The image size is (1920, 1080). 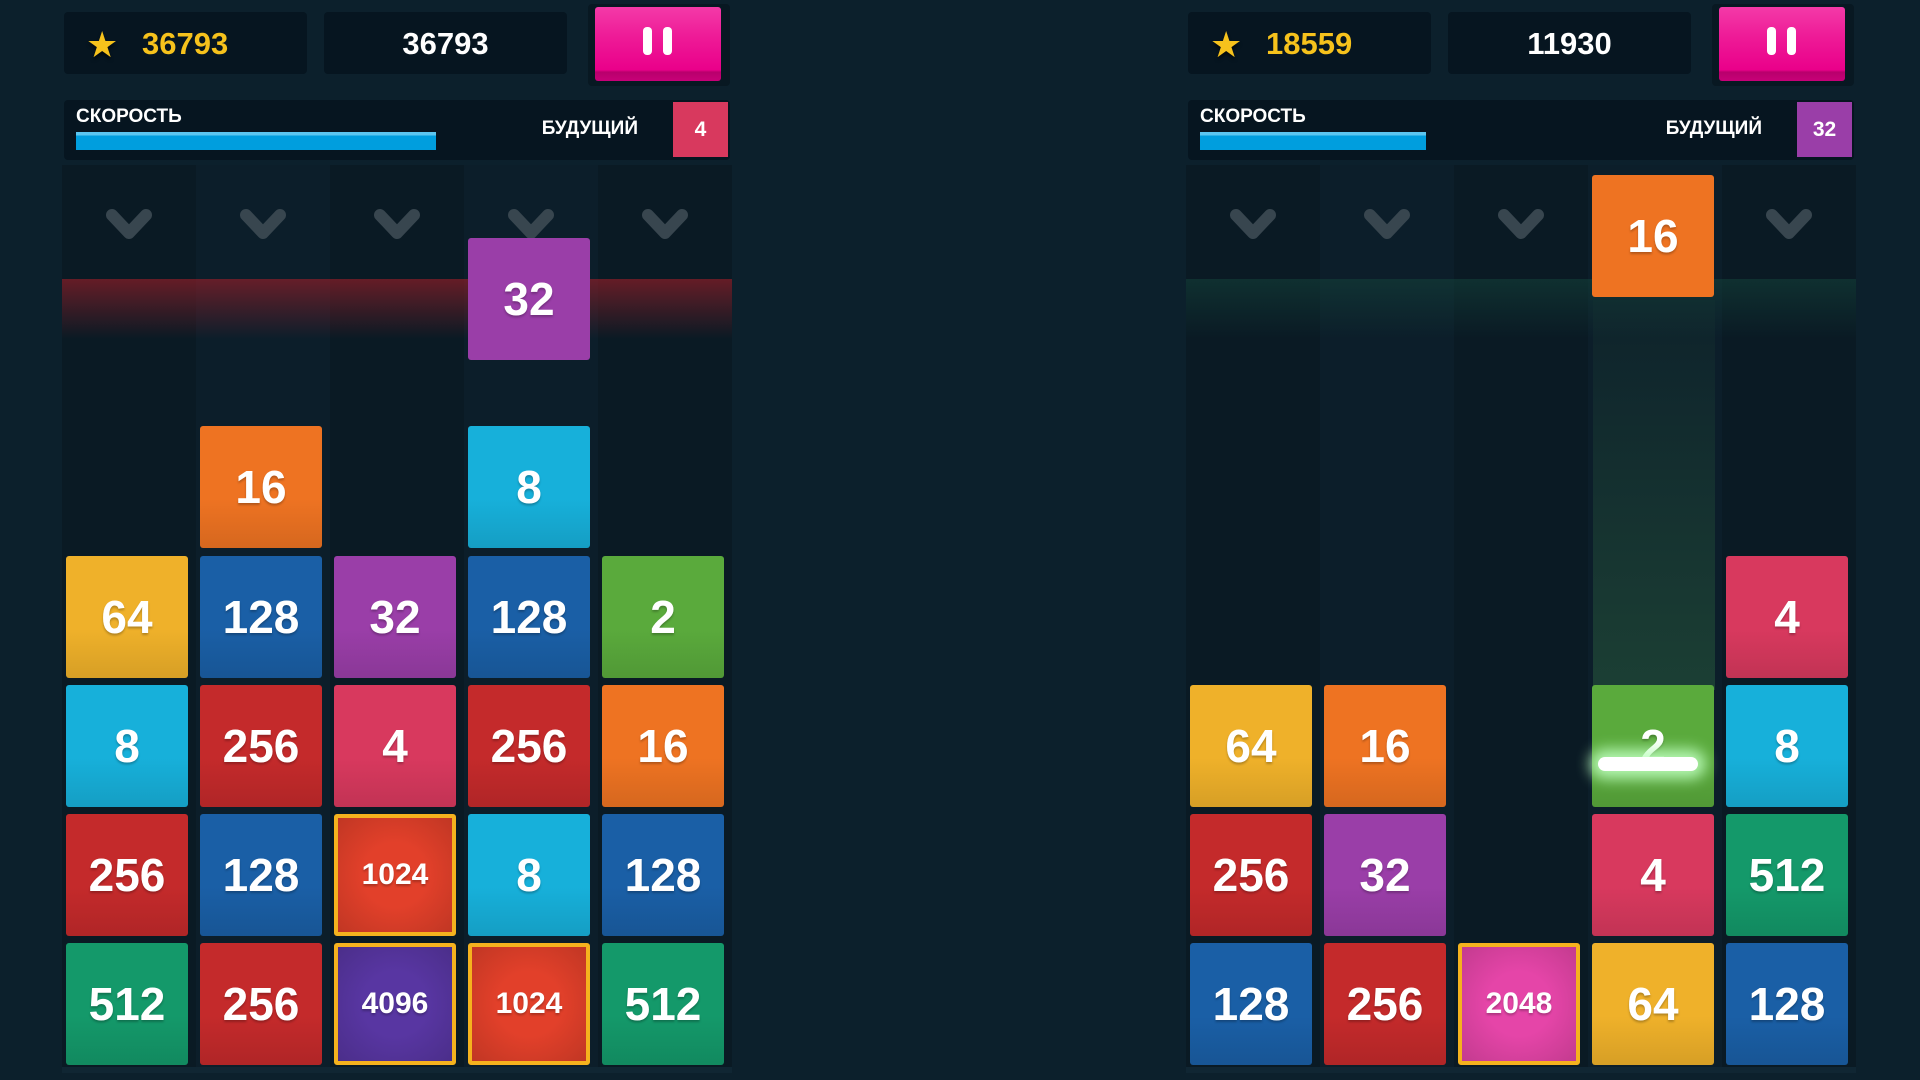 I want to click on current-score: 11930, so click(x=1569, y=43).